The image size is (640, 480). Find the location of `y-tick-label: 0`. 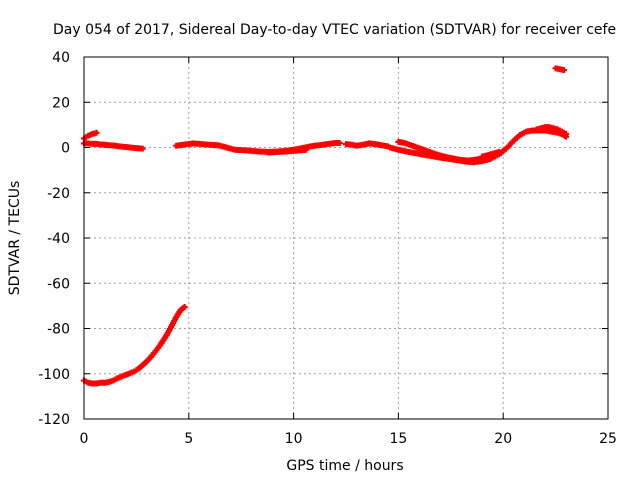

y-tick-label: 0 is located at coordinates (65, 149).